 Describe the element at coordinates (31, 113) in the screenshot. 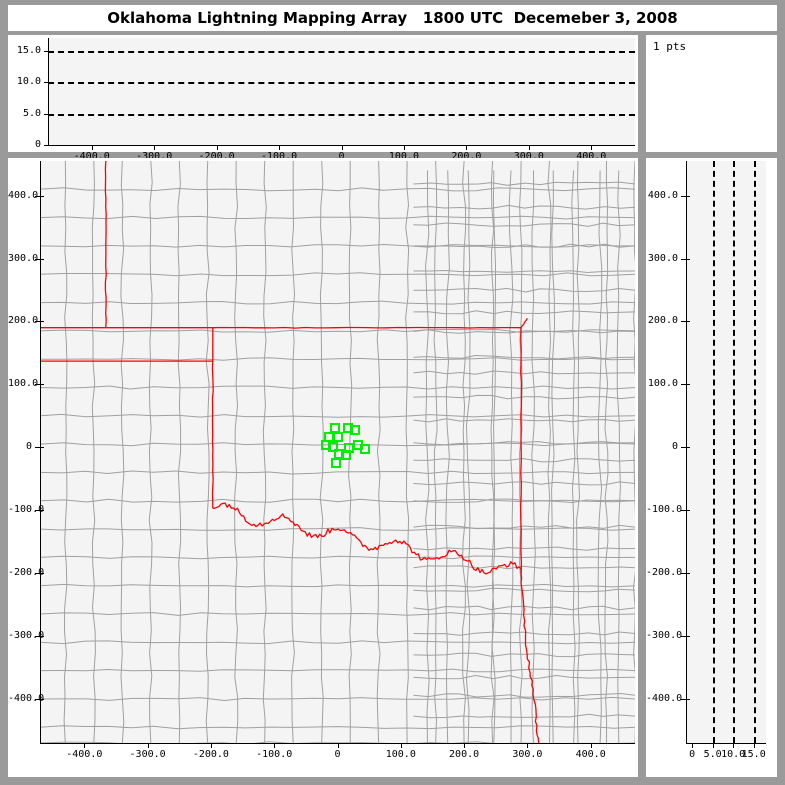

I see `y-tick-label: 5.0` at that location.